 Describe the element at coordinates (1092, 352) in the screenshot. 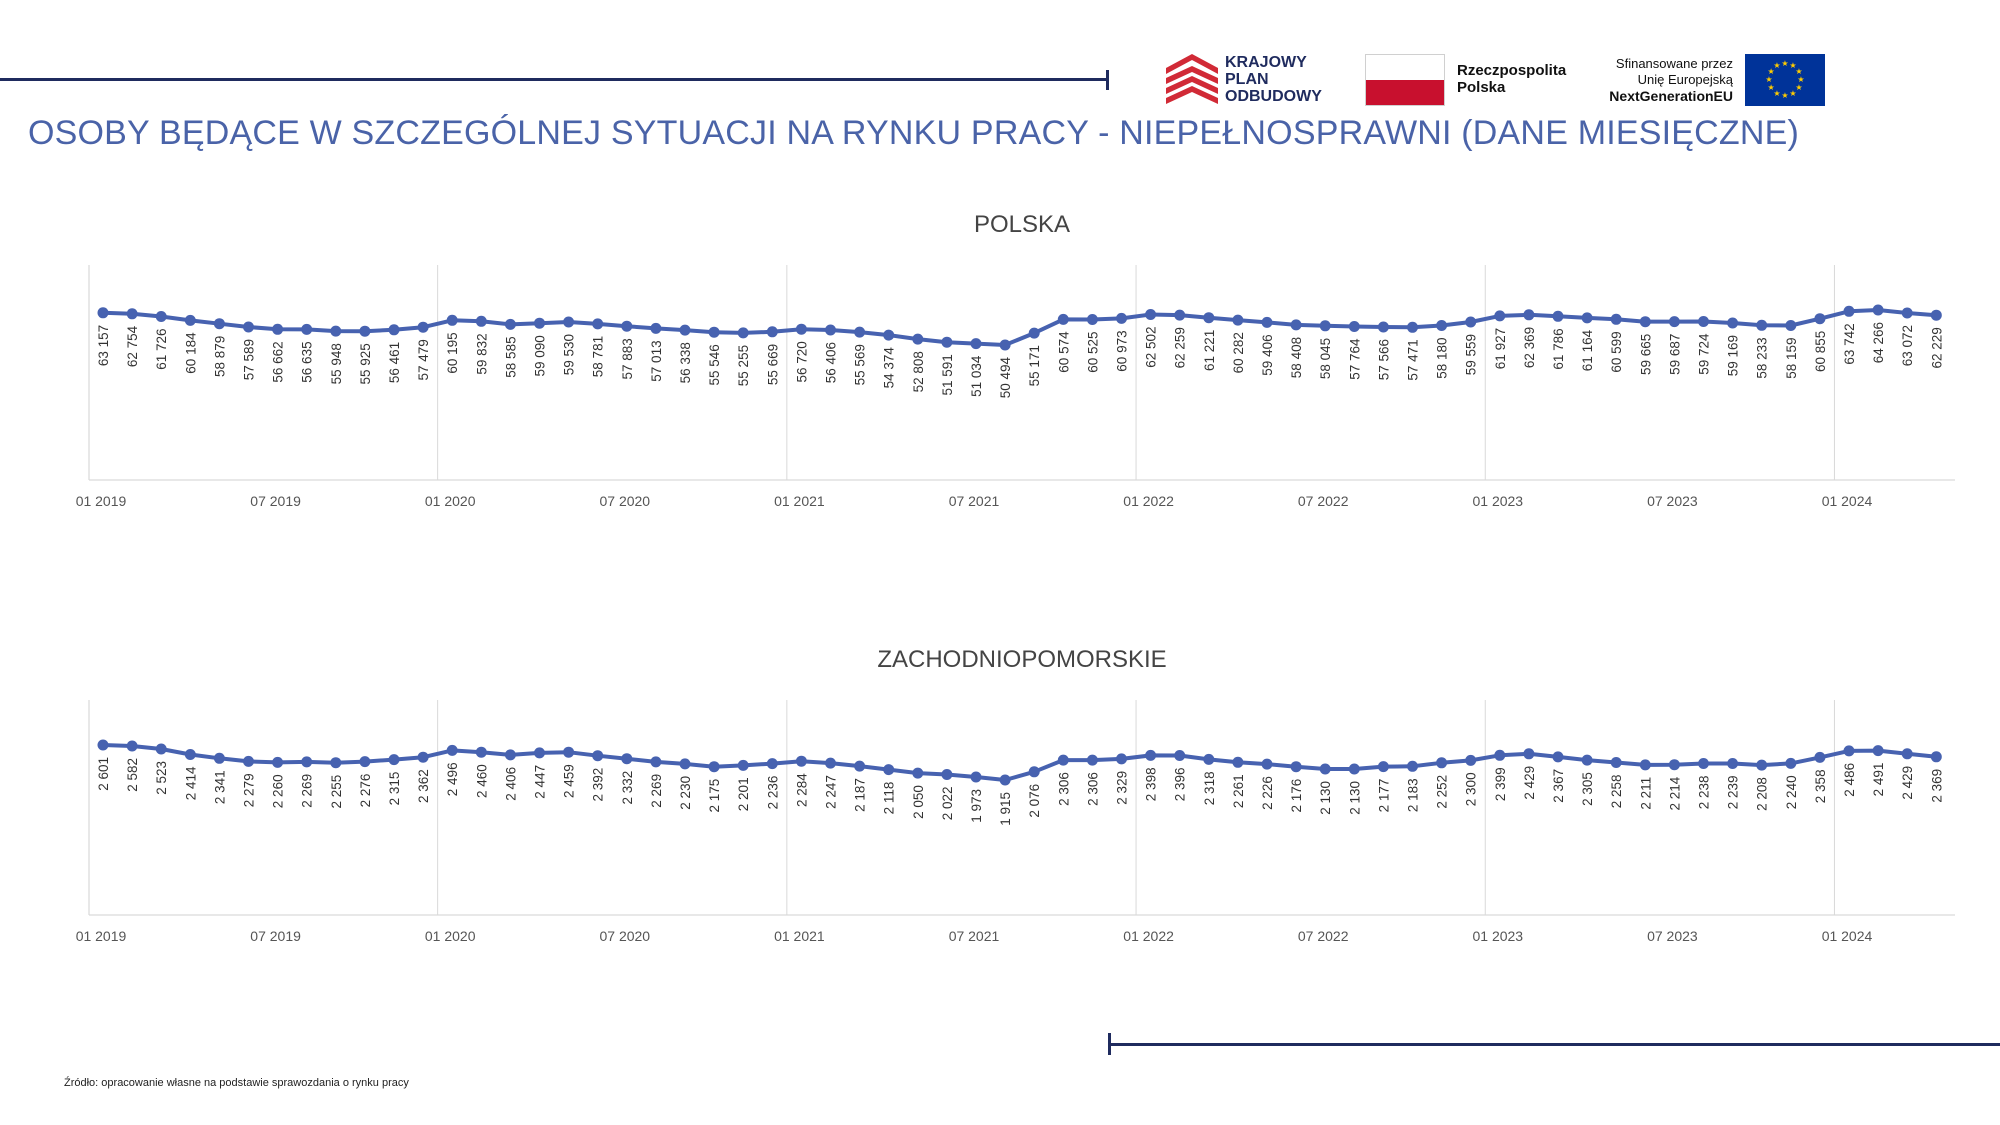

I see `data-label: 60 525` at that location.